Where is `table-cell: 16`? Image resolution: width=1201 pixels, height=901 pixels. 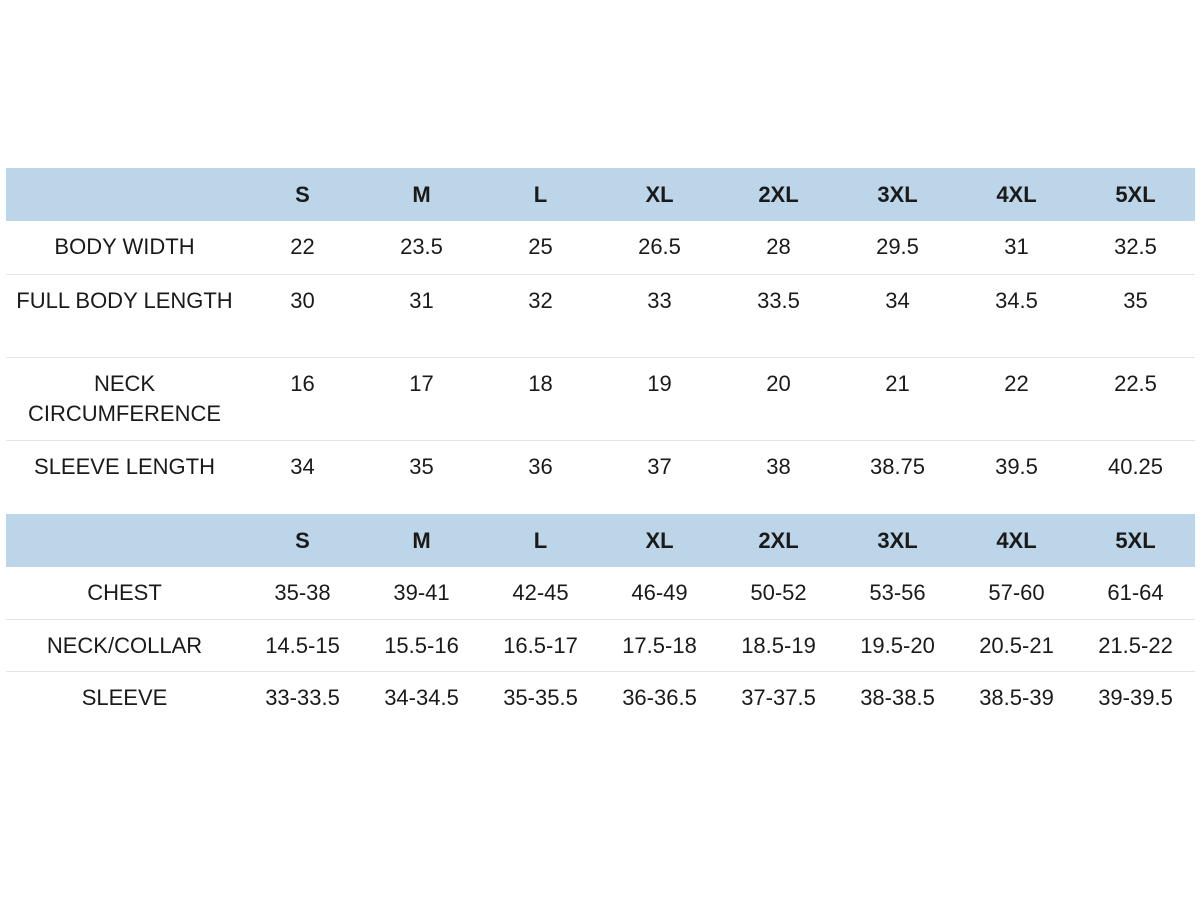
table-cell: 16 is located at coordinates (302, 399).